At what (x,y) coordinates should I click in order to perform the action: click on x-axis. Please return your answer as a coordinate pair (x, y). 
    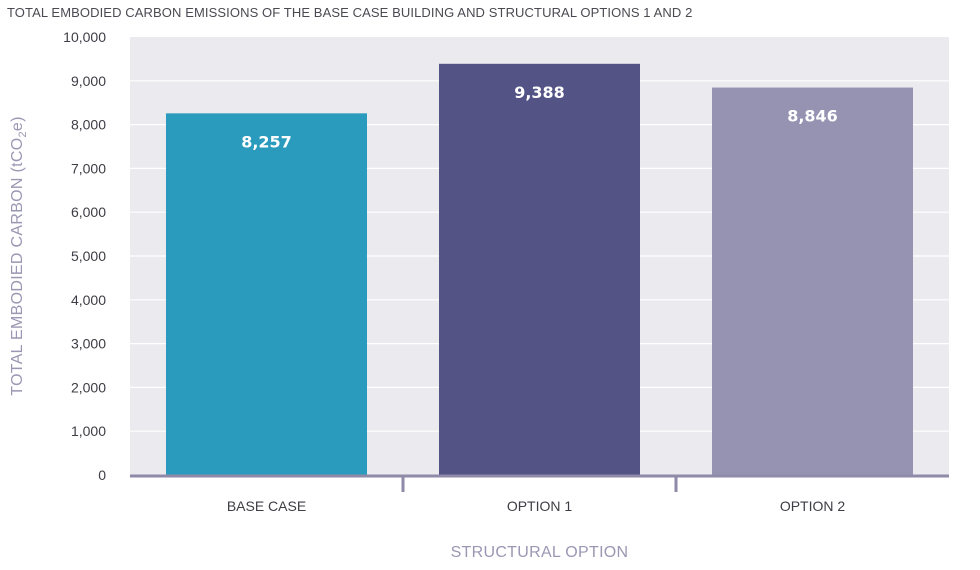
    Looking at the image, I should click on (539, 483).